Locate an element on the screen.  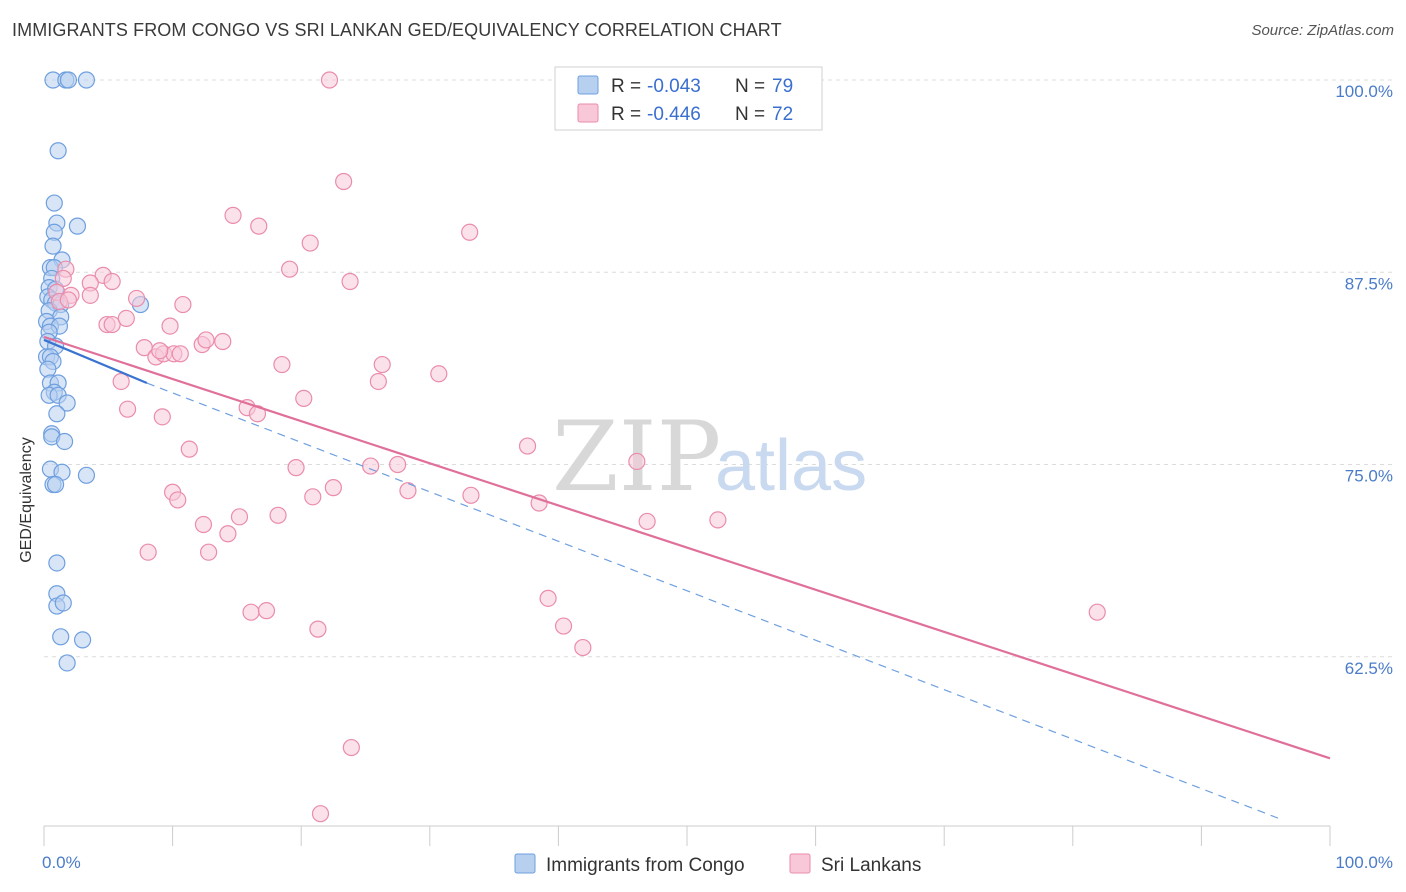
y-axis-label: GED/Equivalency is located at coordinates (26, 499).